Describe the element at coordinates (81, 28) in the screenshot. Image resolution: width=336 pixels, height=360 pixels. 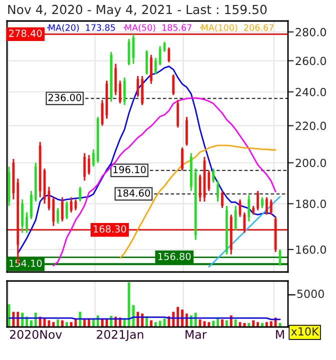
I see `legend-label: MA(20) 173.85` at that location.